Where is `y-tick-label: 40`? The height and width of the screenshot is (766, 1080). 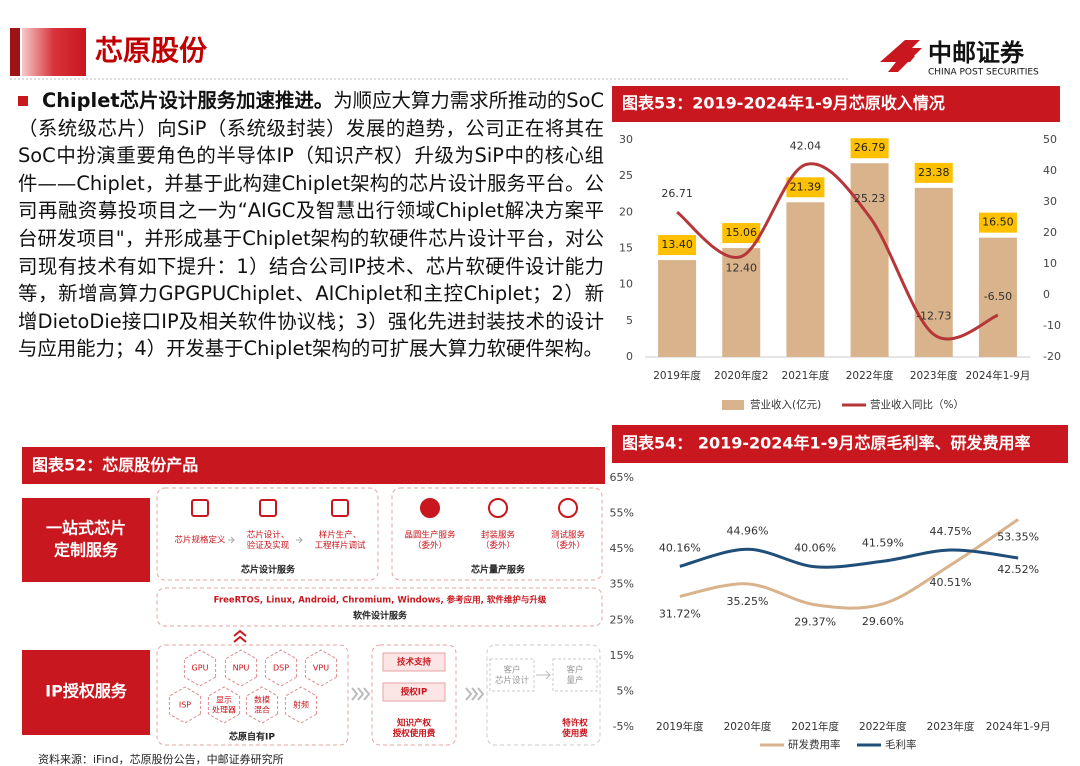 y-tick-label: 40 is located at coordinates (1050, 170).